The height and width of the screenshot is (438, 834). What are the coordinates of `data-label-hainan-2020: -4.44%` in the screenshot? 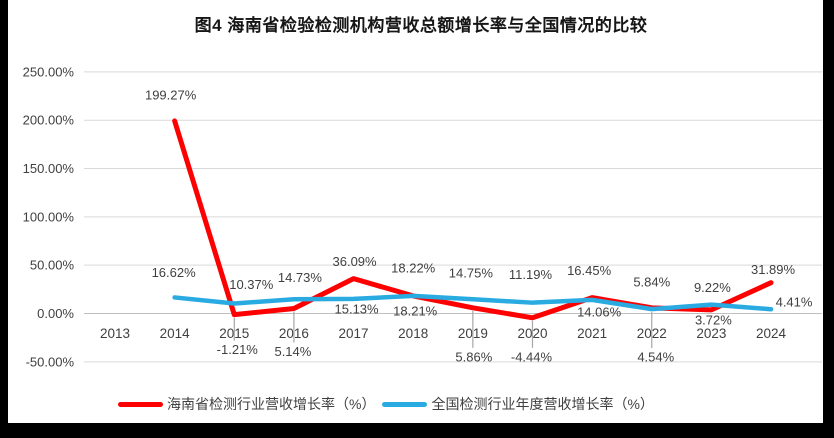 It's located at (532, 356).